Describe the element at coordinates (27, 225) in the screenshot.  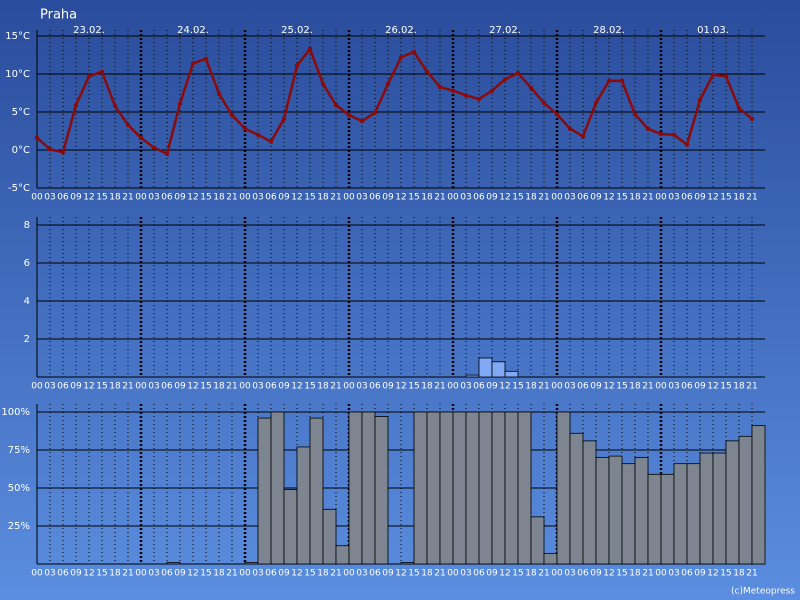
I see `y-tick-label: 8` at that location.